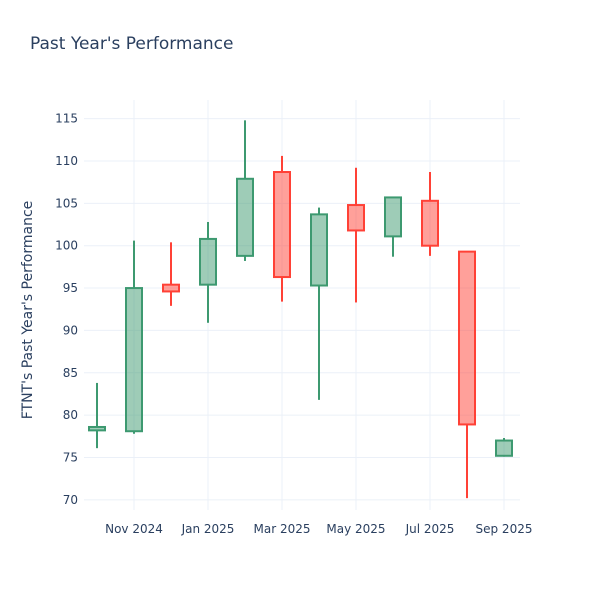 The height and width of the screenshot is (600, 600). I want to click on y-tick-label: 105, so click(66, 203).